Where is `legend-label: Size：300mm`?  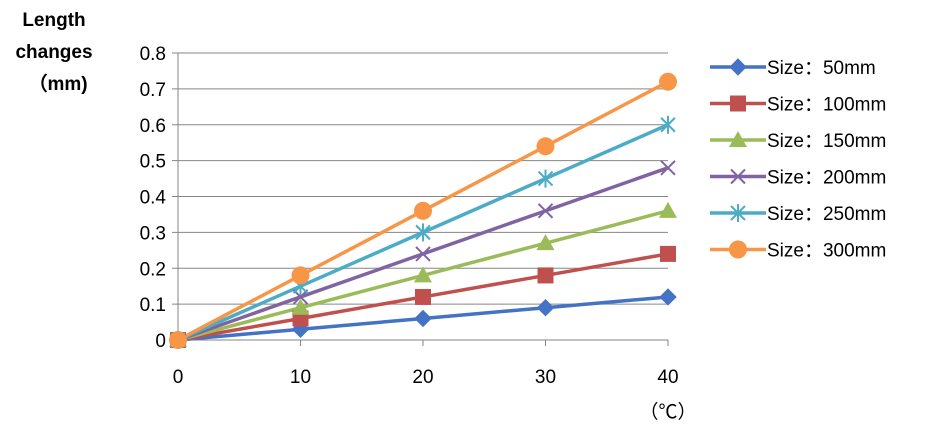 legend-label: Size：300mm is located at coordinates (826, 251).